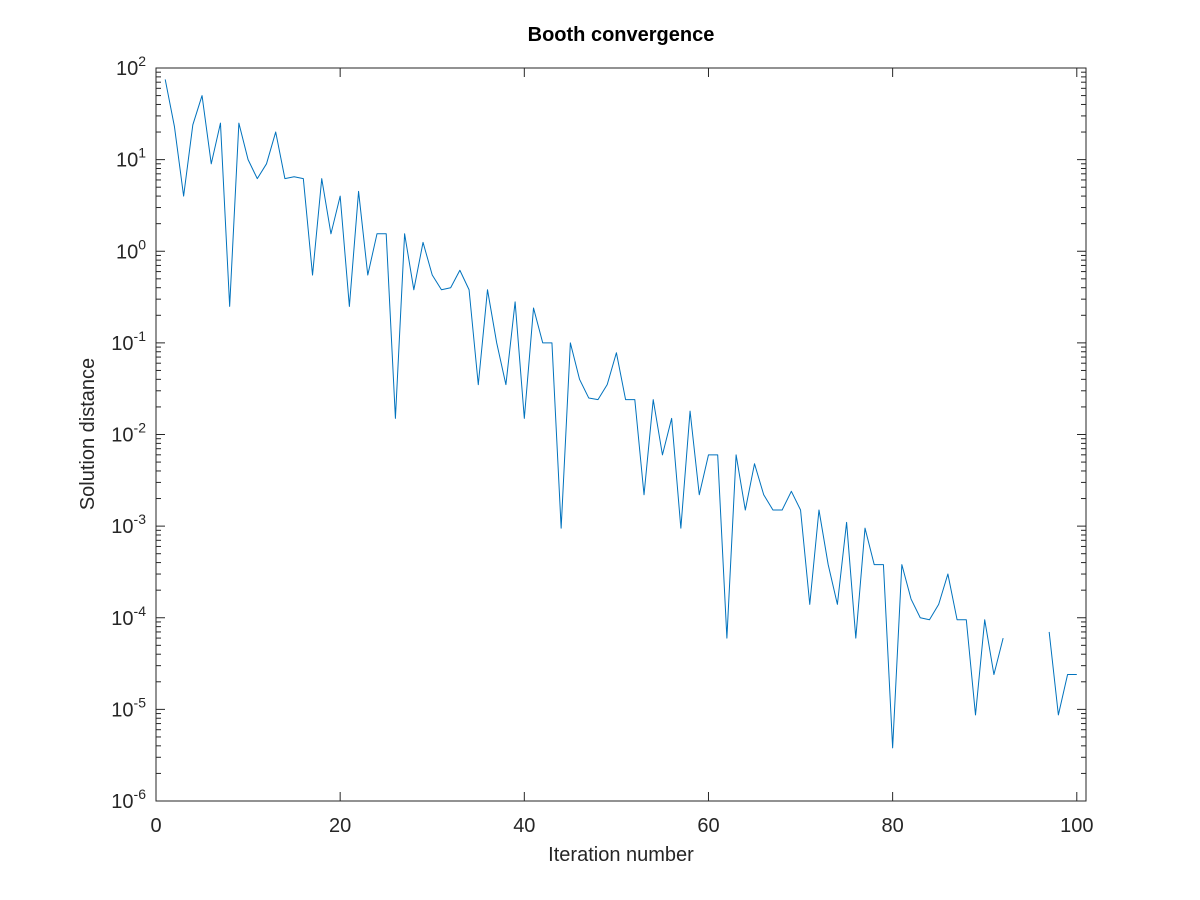 This screenshot has height=900, width=1200. Describe the element at coordinates (1076, 826) in the screenshot. I see `x-tick-label: 100` at that location.